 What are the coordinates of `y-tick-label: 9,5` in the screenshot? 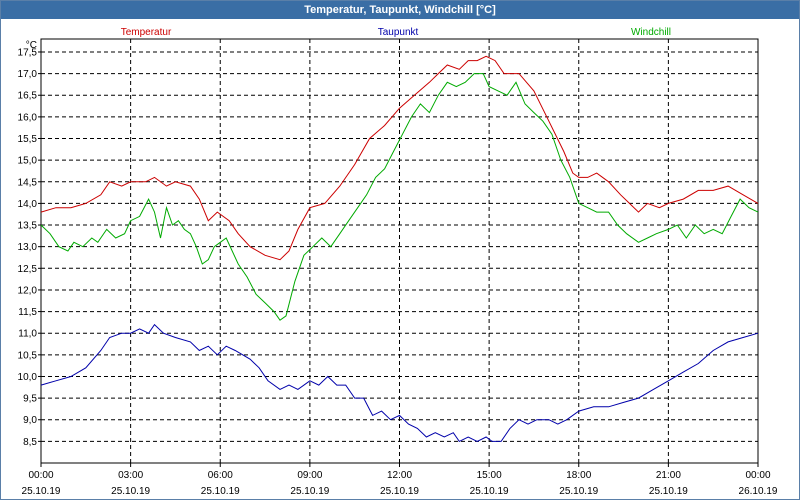 It's located at (30, 399).